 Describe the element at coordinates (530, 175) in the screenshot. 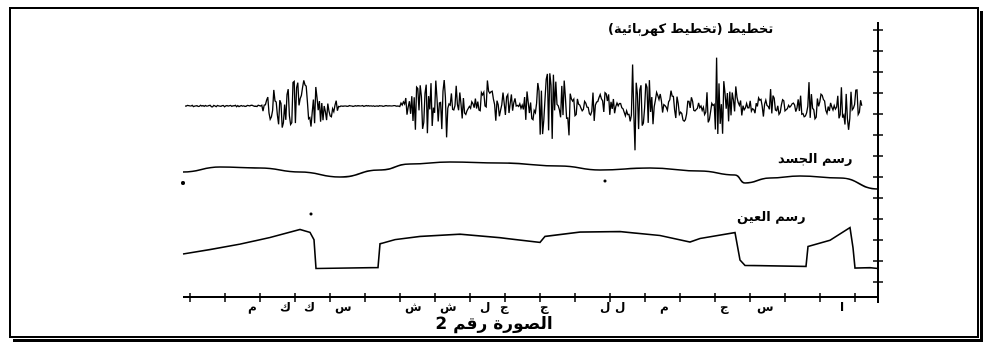

I see `body-trace` at that location.